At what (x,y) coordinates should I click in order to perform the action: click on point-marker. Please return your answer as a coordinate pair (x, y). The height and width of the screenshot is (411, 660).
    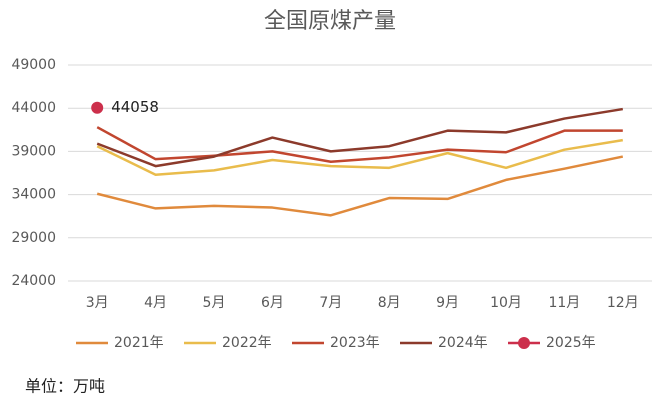
    Looking at the image, I should click on (97, 107).